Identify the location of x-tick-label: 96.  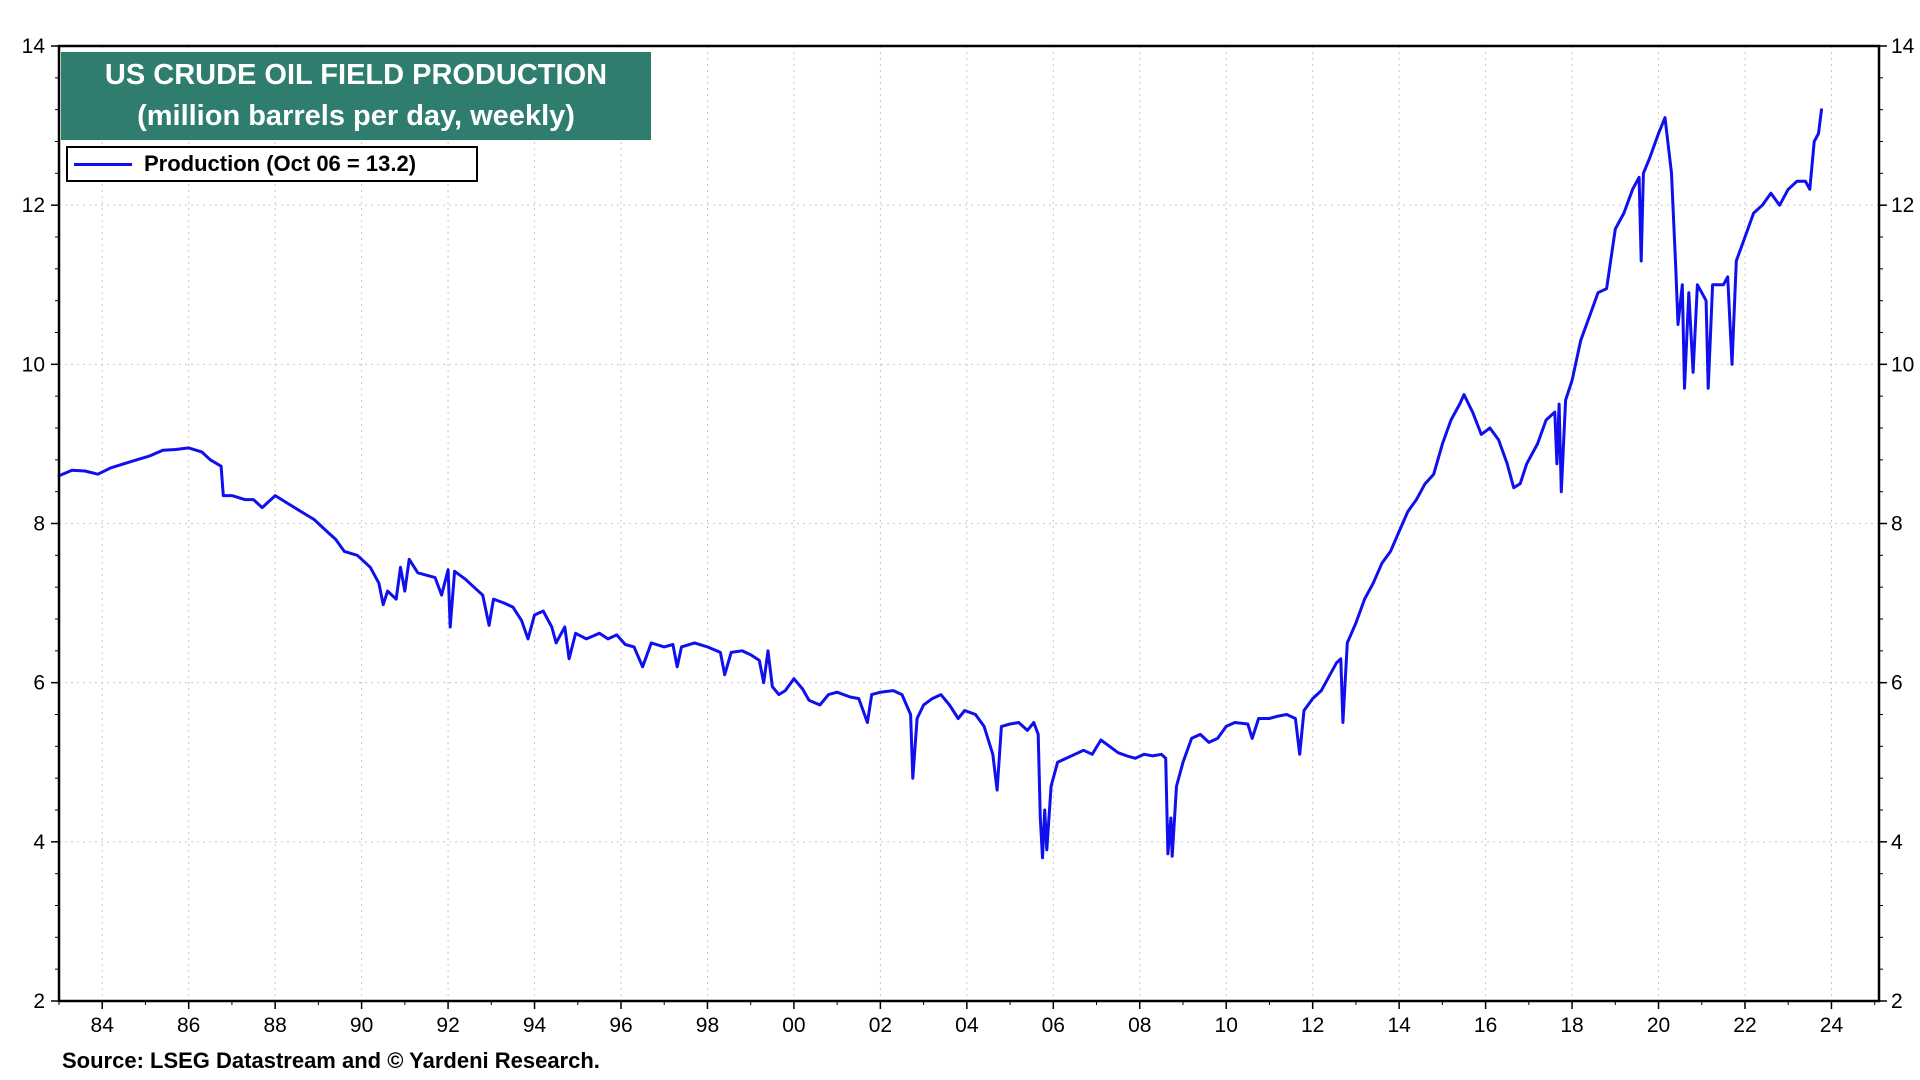
(620, 1025).